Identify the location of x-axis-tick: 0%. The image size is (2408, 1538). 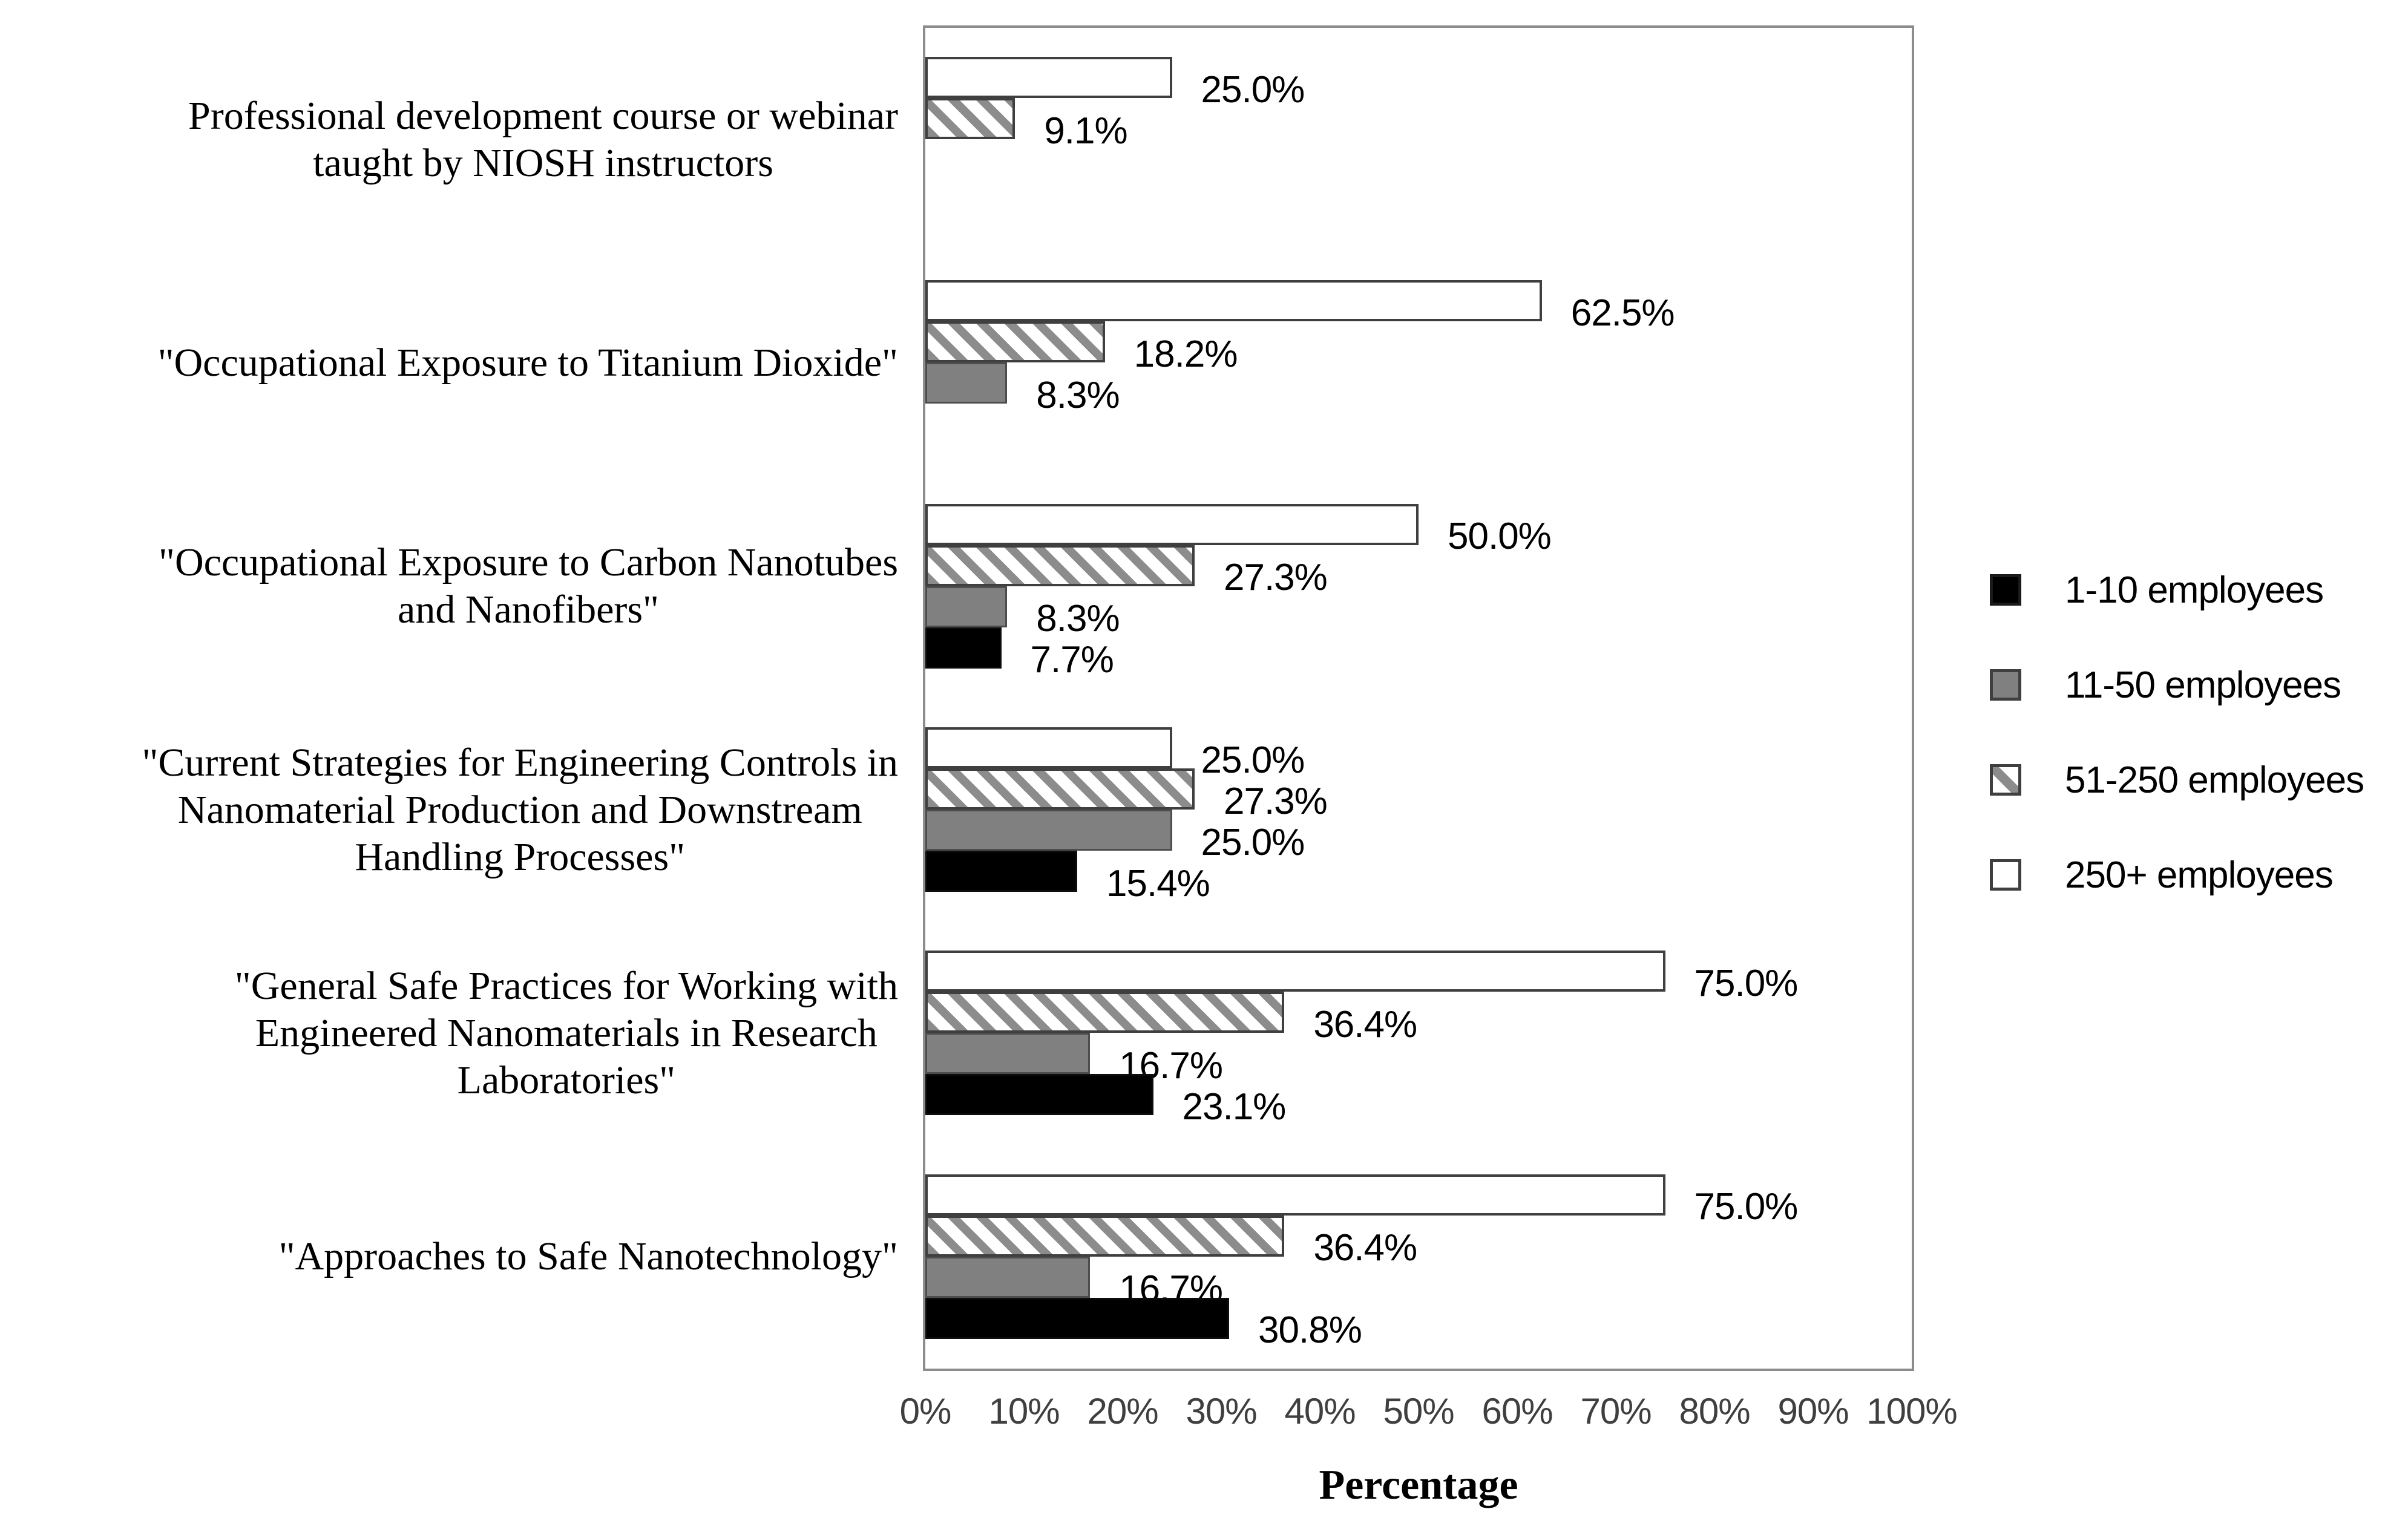
(939, 1411).